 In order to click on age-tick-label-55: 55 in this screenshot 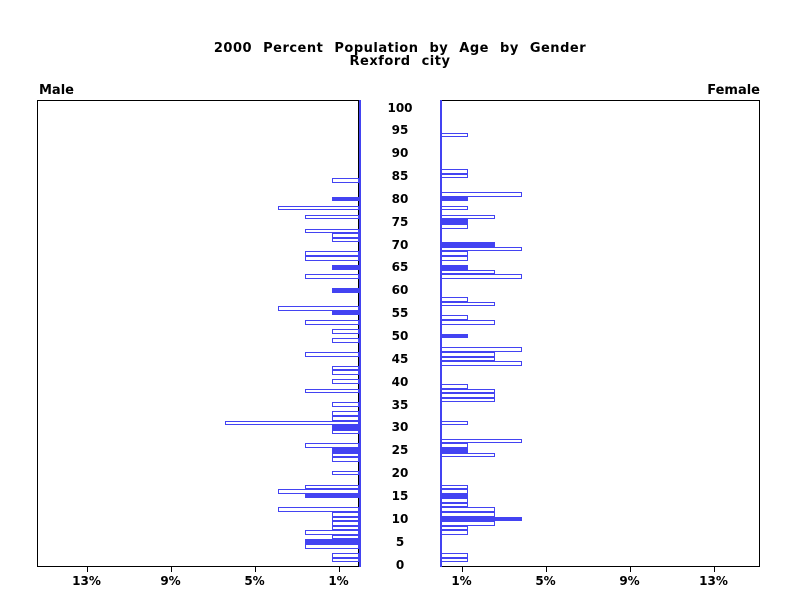, I will do `click(400, 313)`.